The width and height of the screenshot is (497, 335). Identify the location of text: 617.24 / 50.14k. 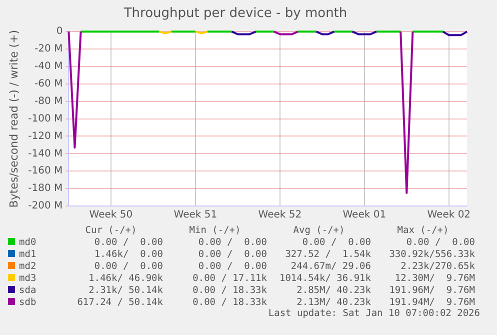
(119, 302).